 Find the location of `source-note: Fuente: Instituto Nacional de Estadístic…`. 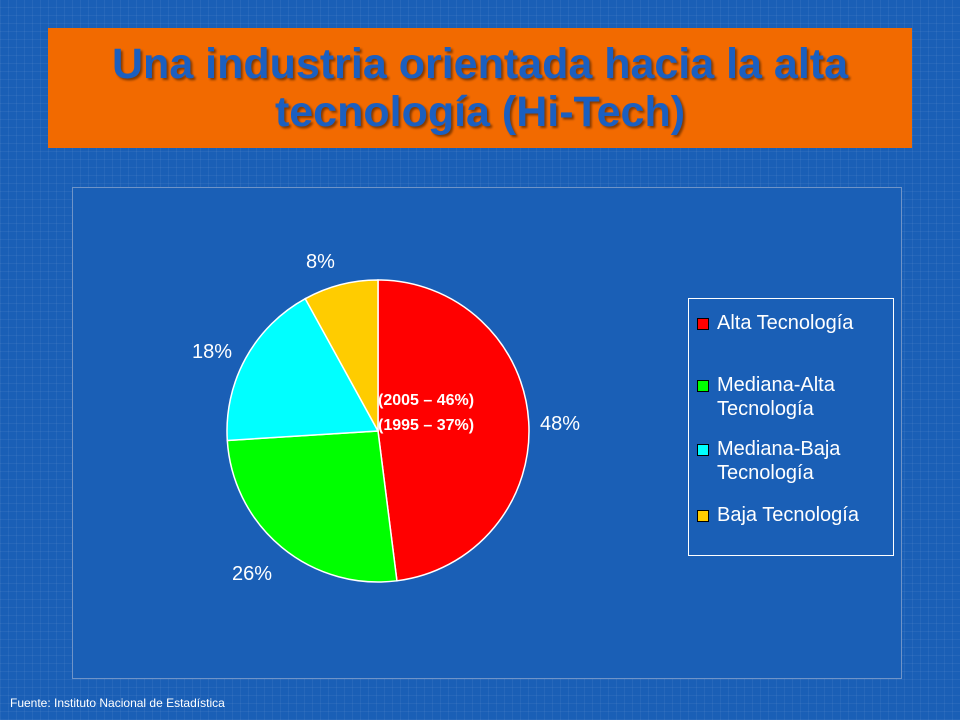

source-note: Fuente: Instituto Nacional de Estadístic… is located at coordinates (117, 703).